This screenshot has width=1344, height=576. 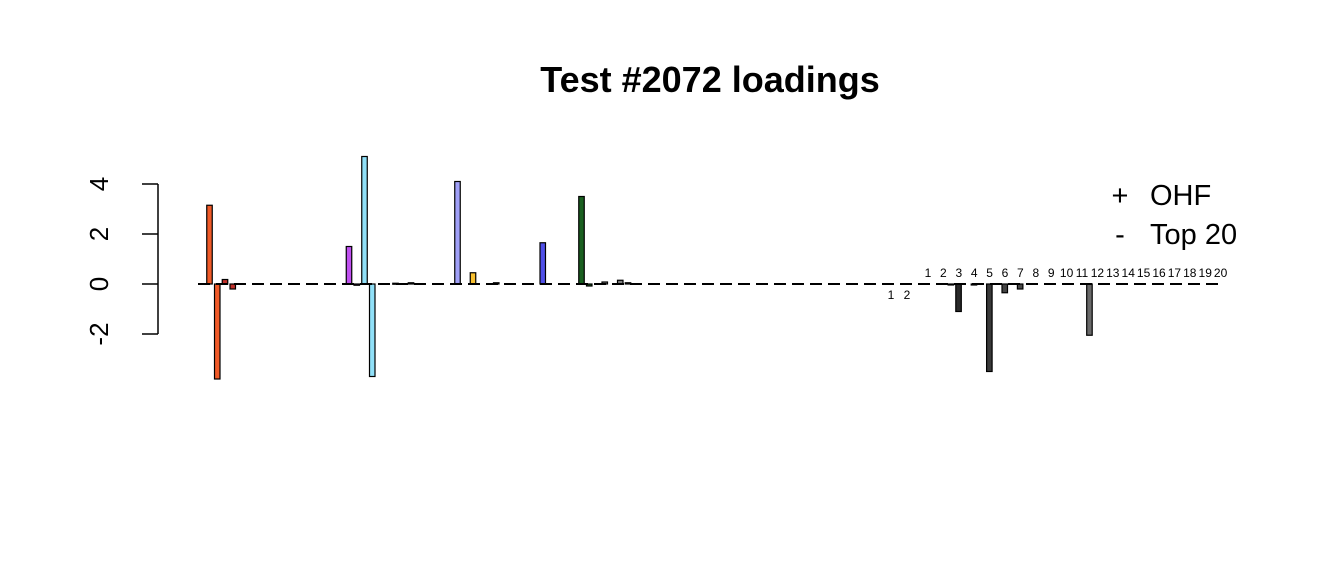 I want to click on ohf-index-label: 1, so click(x=891, y=295).